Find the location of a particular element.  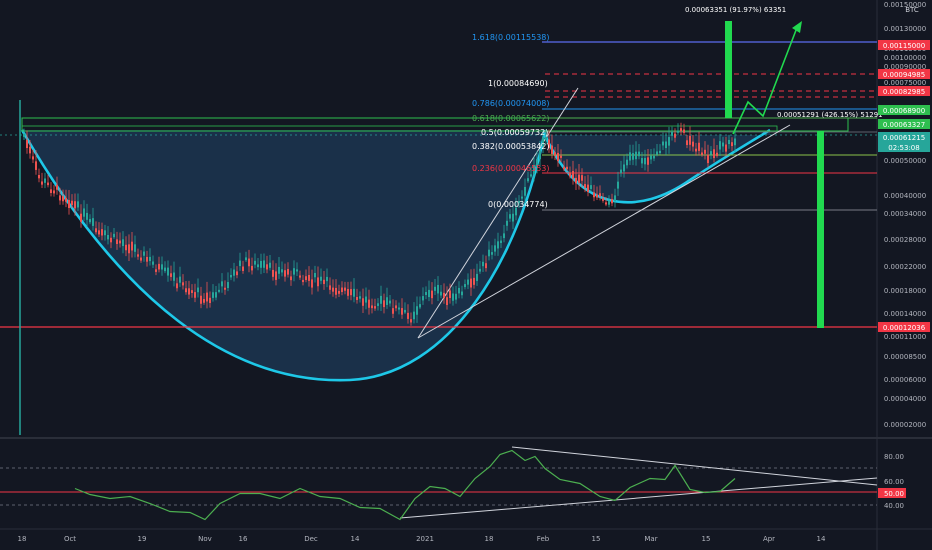

measure-bar-right is located at coordinates (820, 229).